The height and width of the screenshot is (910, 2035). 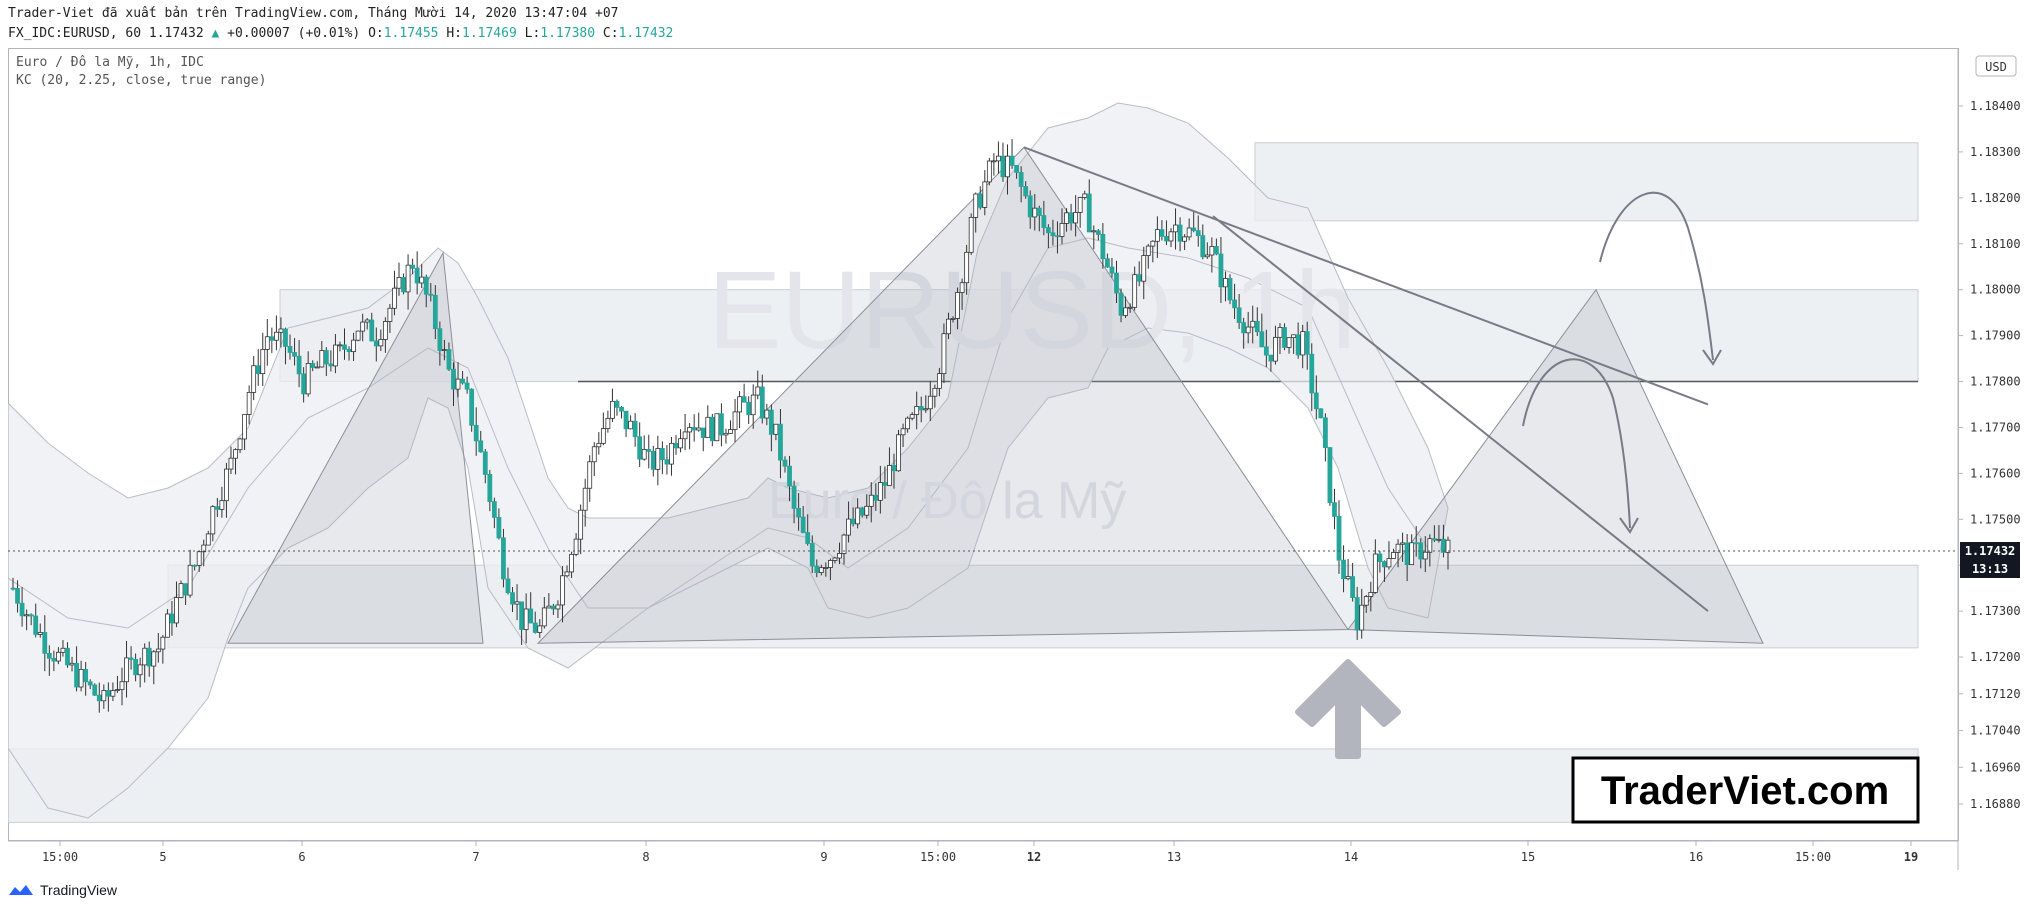 What do you see at coordinates (215, 33) in the screenshot?
I see `up-arrow-icon: ▲` at bounding box center [215, 33].